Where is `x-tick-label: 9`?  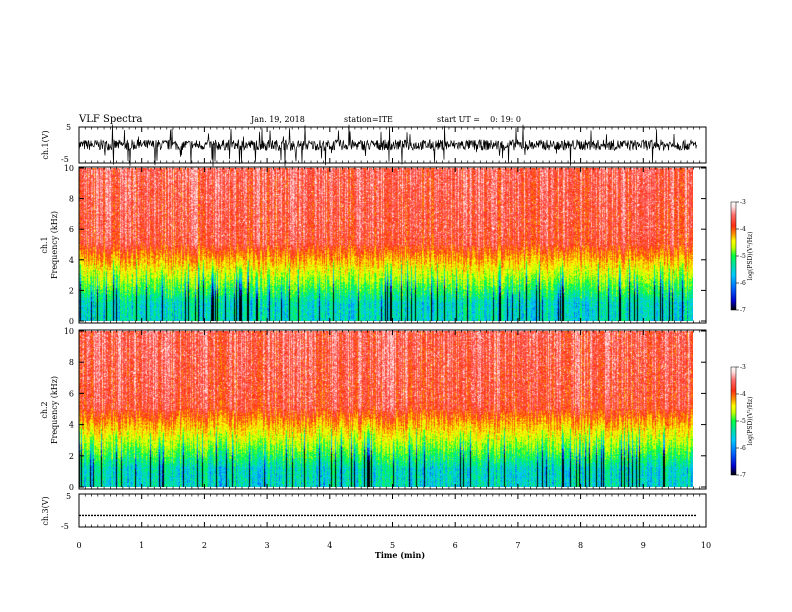 x-tick-label: 9 is located at coordinates (643, 545).